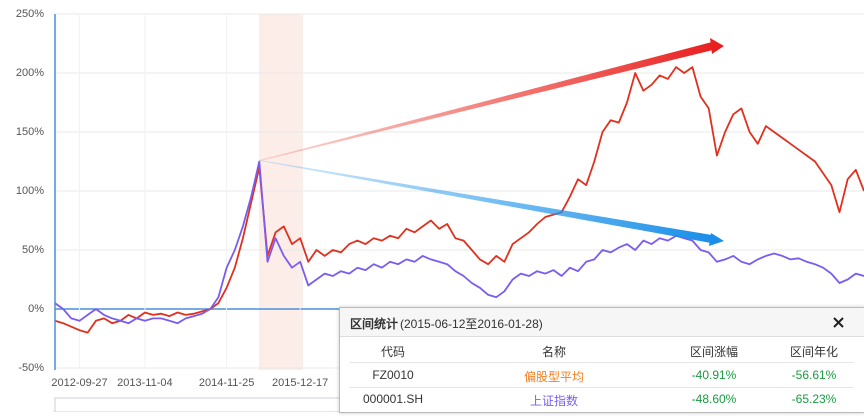 Image resolution: width=864 pixels, height=417 pixels. What do you see at coordinates (281, 192) in the screenshot?
I see `highlight-band` at bounding box center [281, 192].